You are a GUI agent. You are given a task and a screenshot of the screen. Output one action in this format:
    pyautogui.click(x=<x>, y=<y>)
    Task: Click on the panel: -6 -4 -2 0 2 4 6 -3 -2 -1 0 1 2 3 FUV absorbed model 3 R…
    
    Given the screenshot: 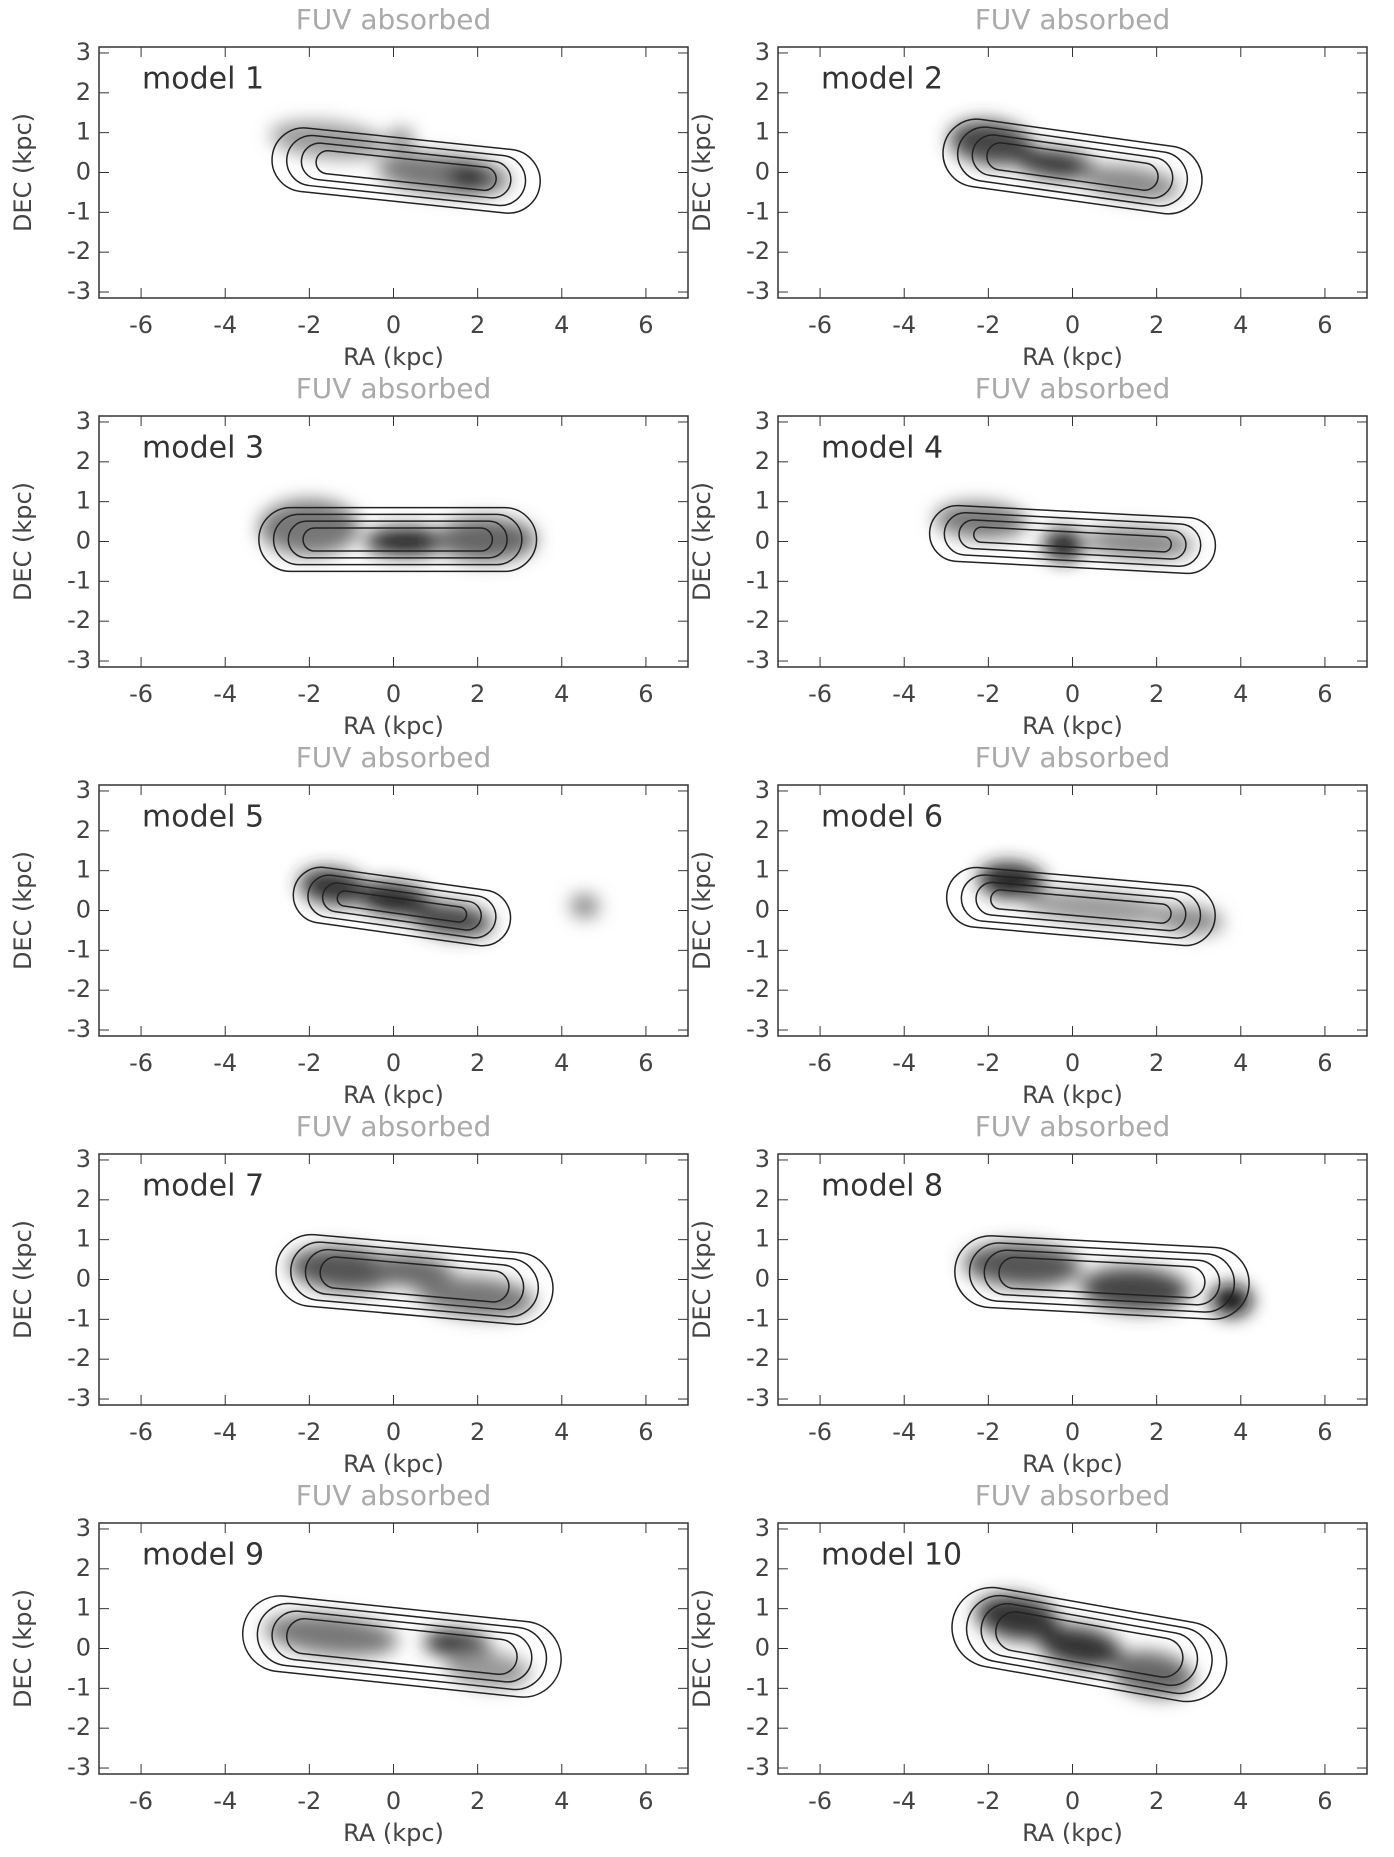 What is the action you would take?
    pyautogui.click(x=349, y=556)
    